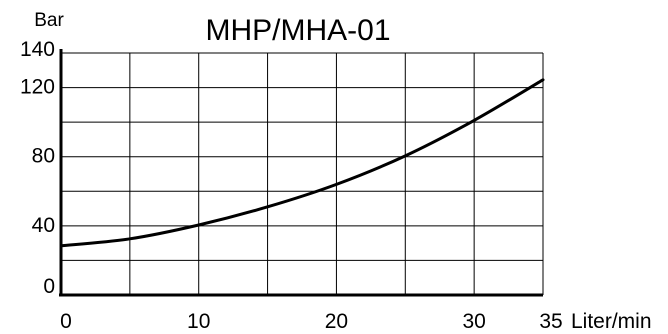  I want to click on y-tick-label: 80, so click(43, 156).